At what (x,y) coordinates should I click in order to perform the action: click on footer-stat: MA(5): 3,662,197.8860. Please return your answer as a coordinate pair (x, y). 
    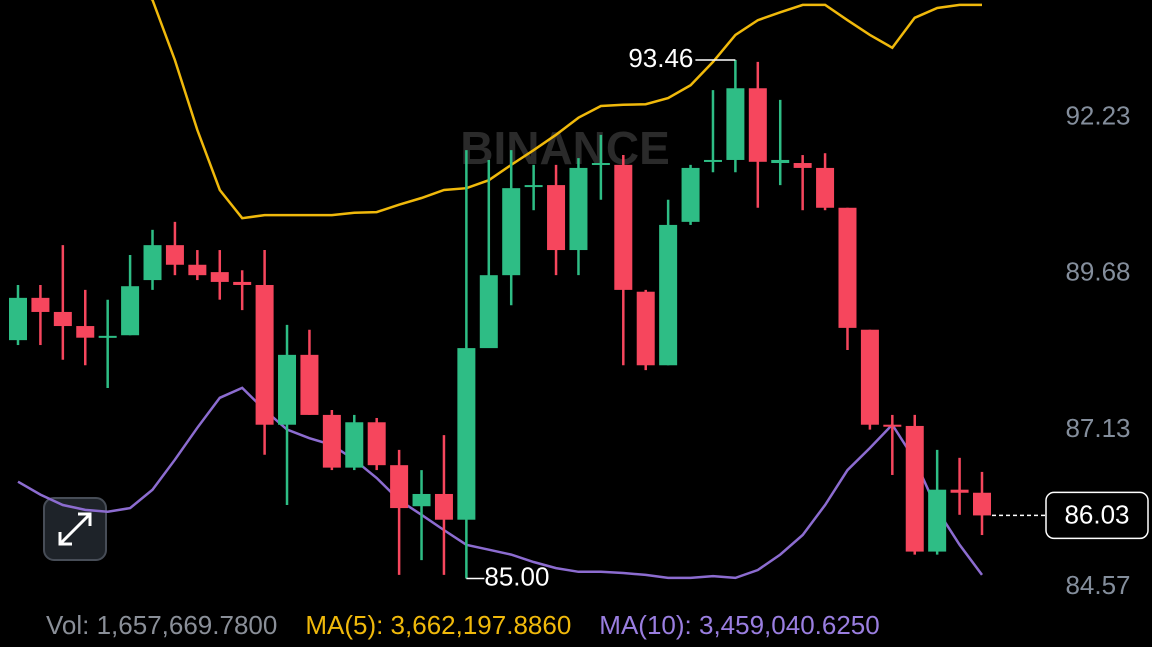
    Looking at the image, I should click on (438, 625).